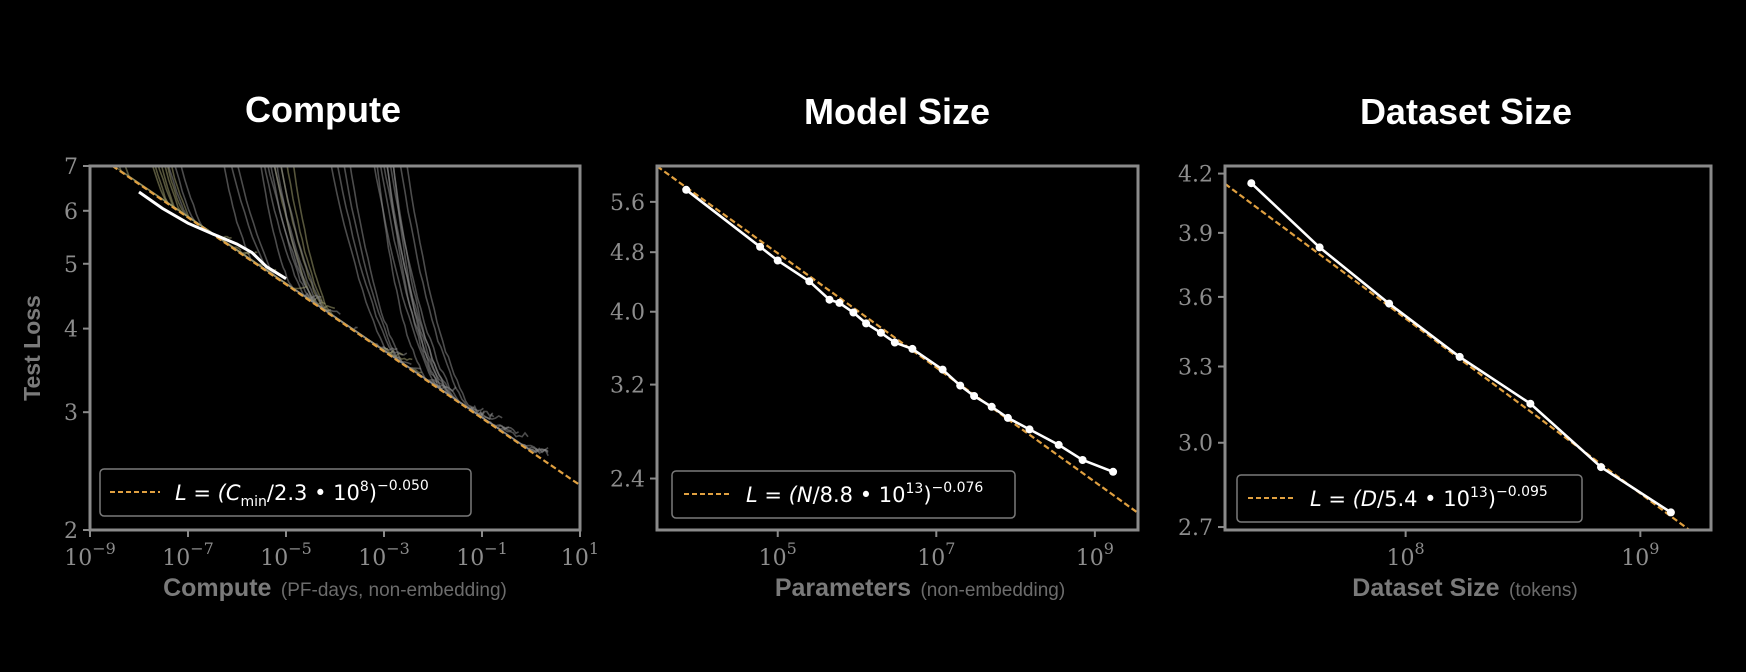 The image size is (1746, 672). What do you see at coordinates (1195, 234) in the screenshot?
I see `dataset-size-y-tick-label: 3.9` at bounding box center [1195, 234].